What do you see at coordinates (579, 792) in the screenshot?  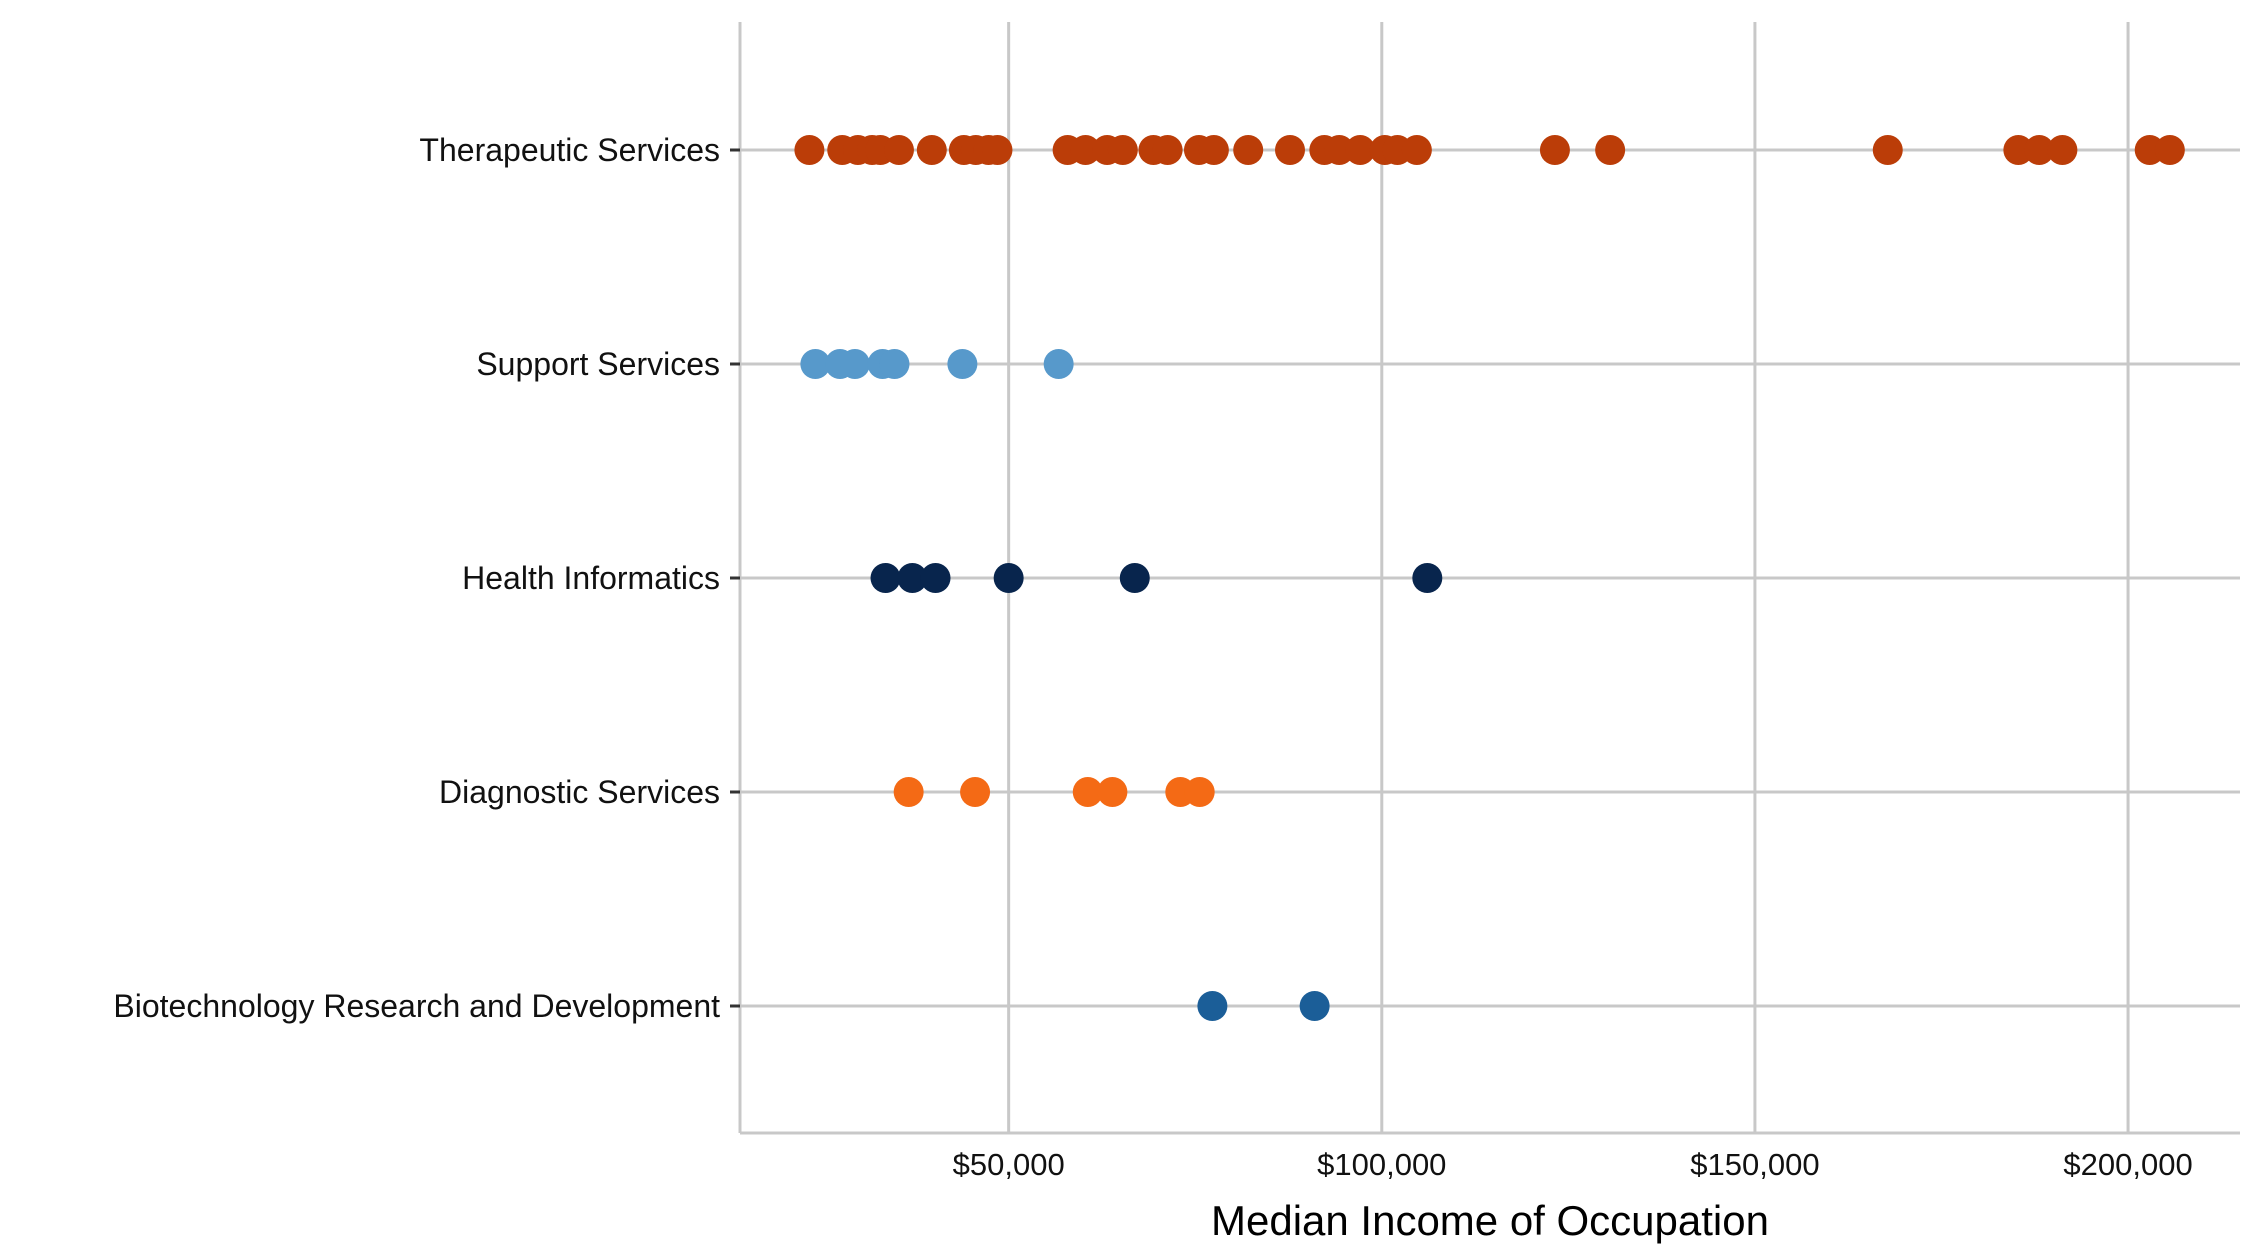 I see `y-category-label: Diagnostic Services` at bounding box center [579, 792].